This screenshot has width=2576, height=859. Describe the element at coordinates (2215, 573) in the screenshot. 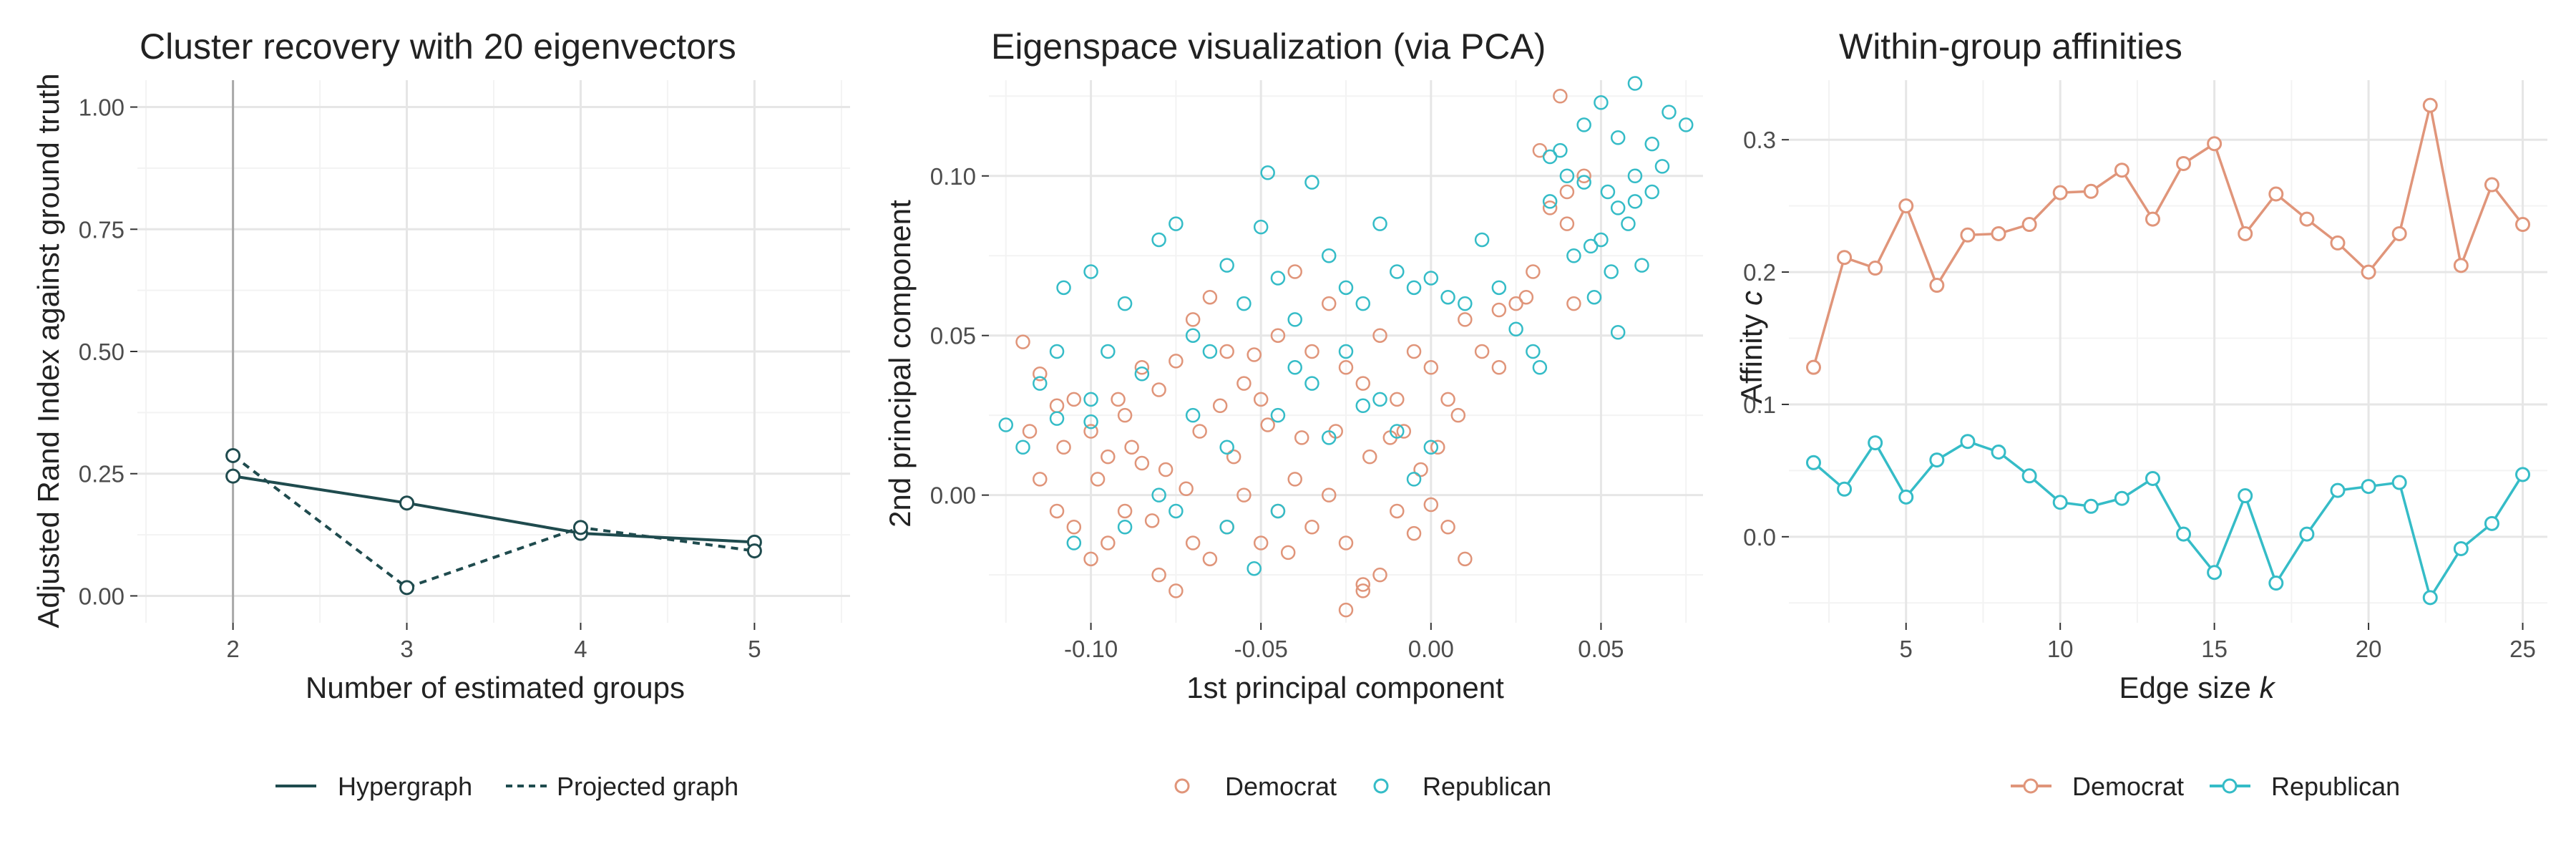

I see `republican-affinity-point-k15` at that location.